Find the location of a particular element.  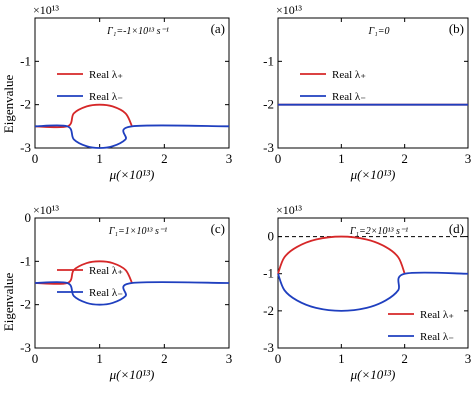

y-axis-label-bottom: Eigenvalue is located at coordinates (8, 302).